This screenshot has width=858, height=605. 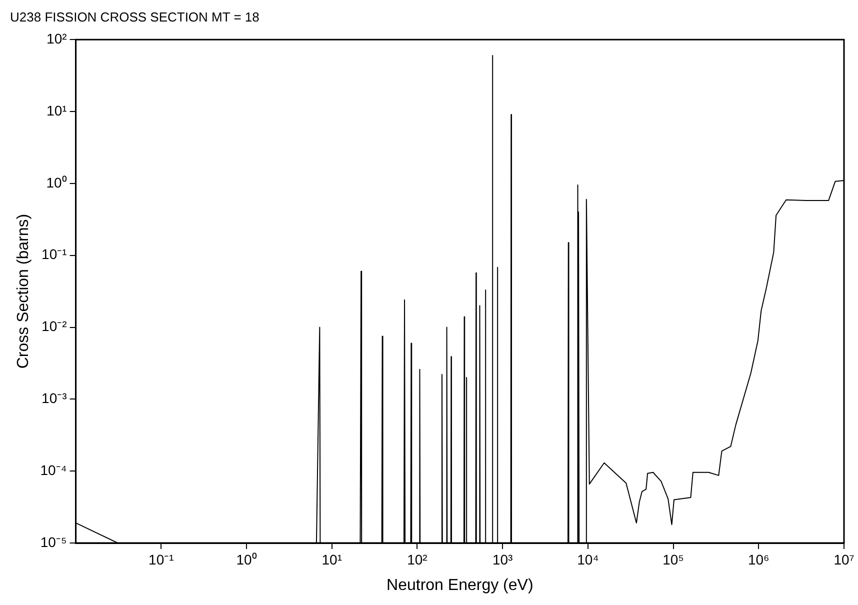 I want to click on x-tick-label: 10⁴, so click(x=588, y=559).